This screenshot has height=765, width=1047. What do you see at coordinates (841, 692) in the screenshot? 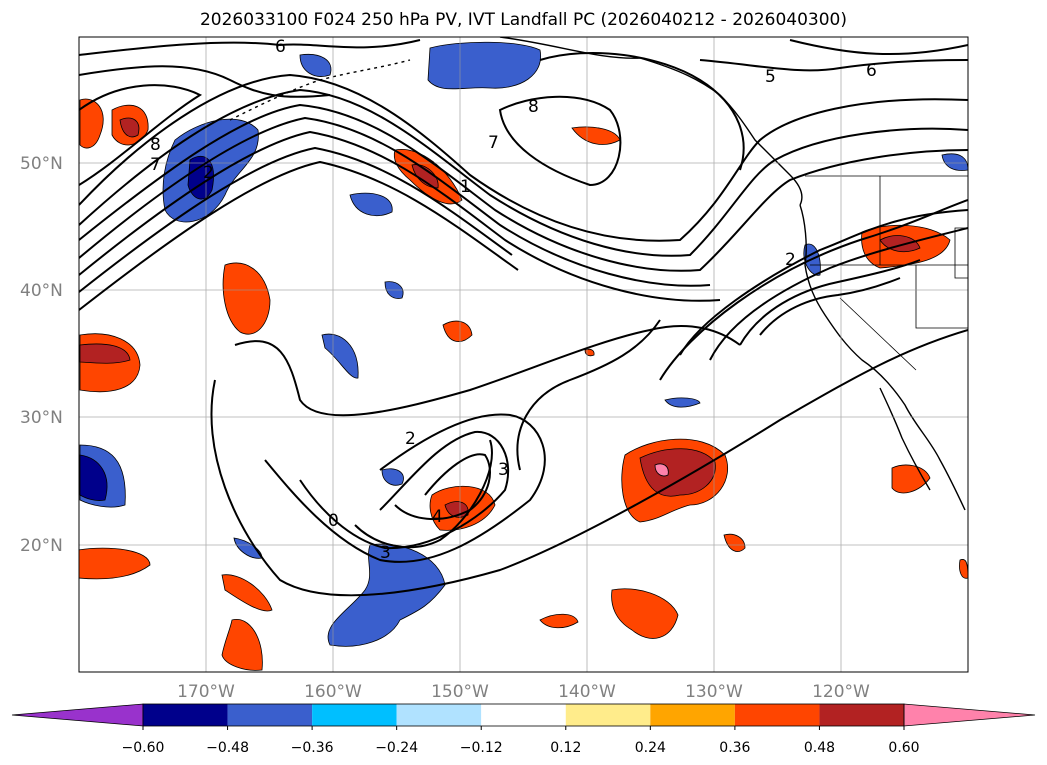
I see `lon-label-120w: 120°W` at bounding box center [841, 692].